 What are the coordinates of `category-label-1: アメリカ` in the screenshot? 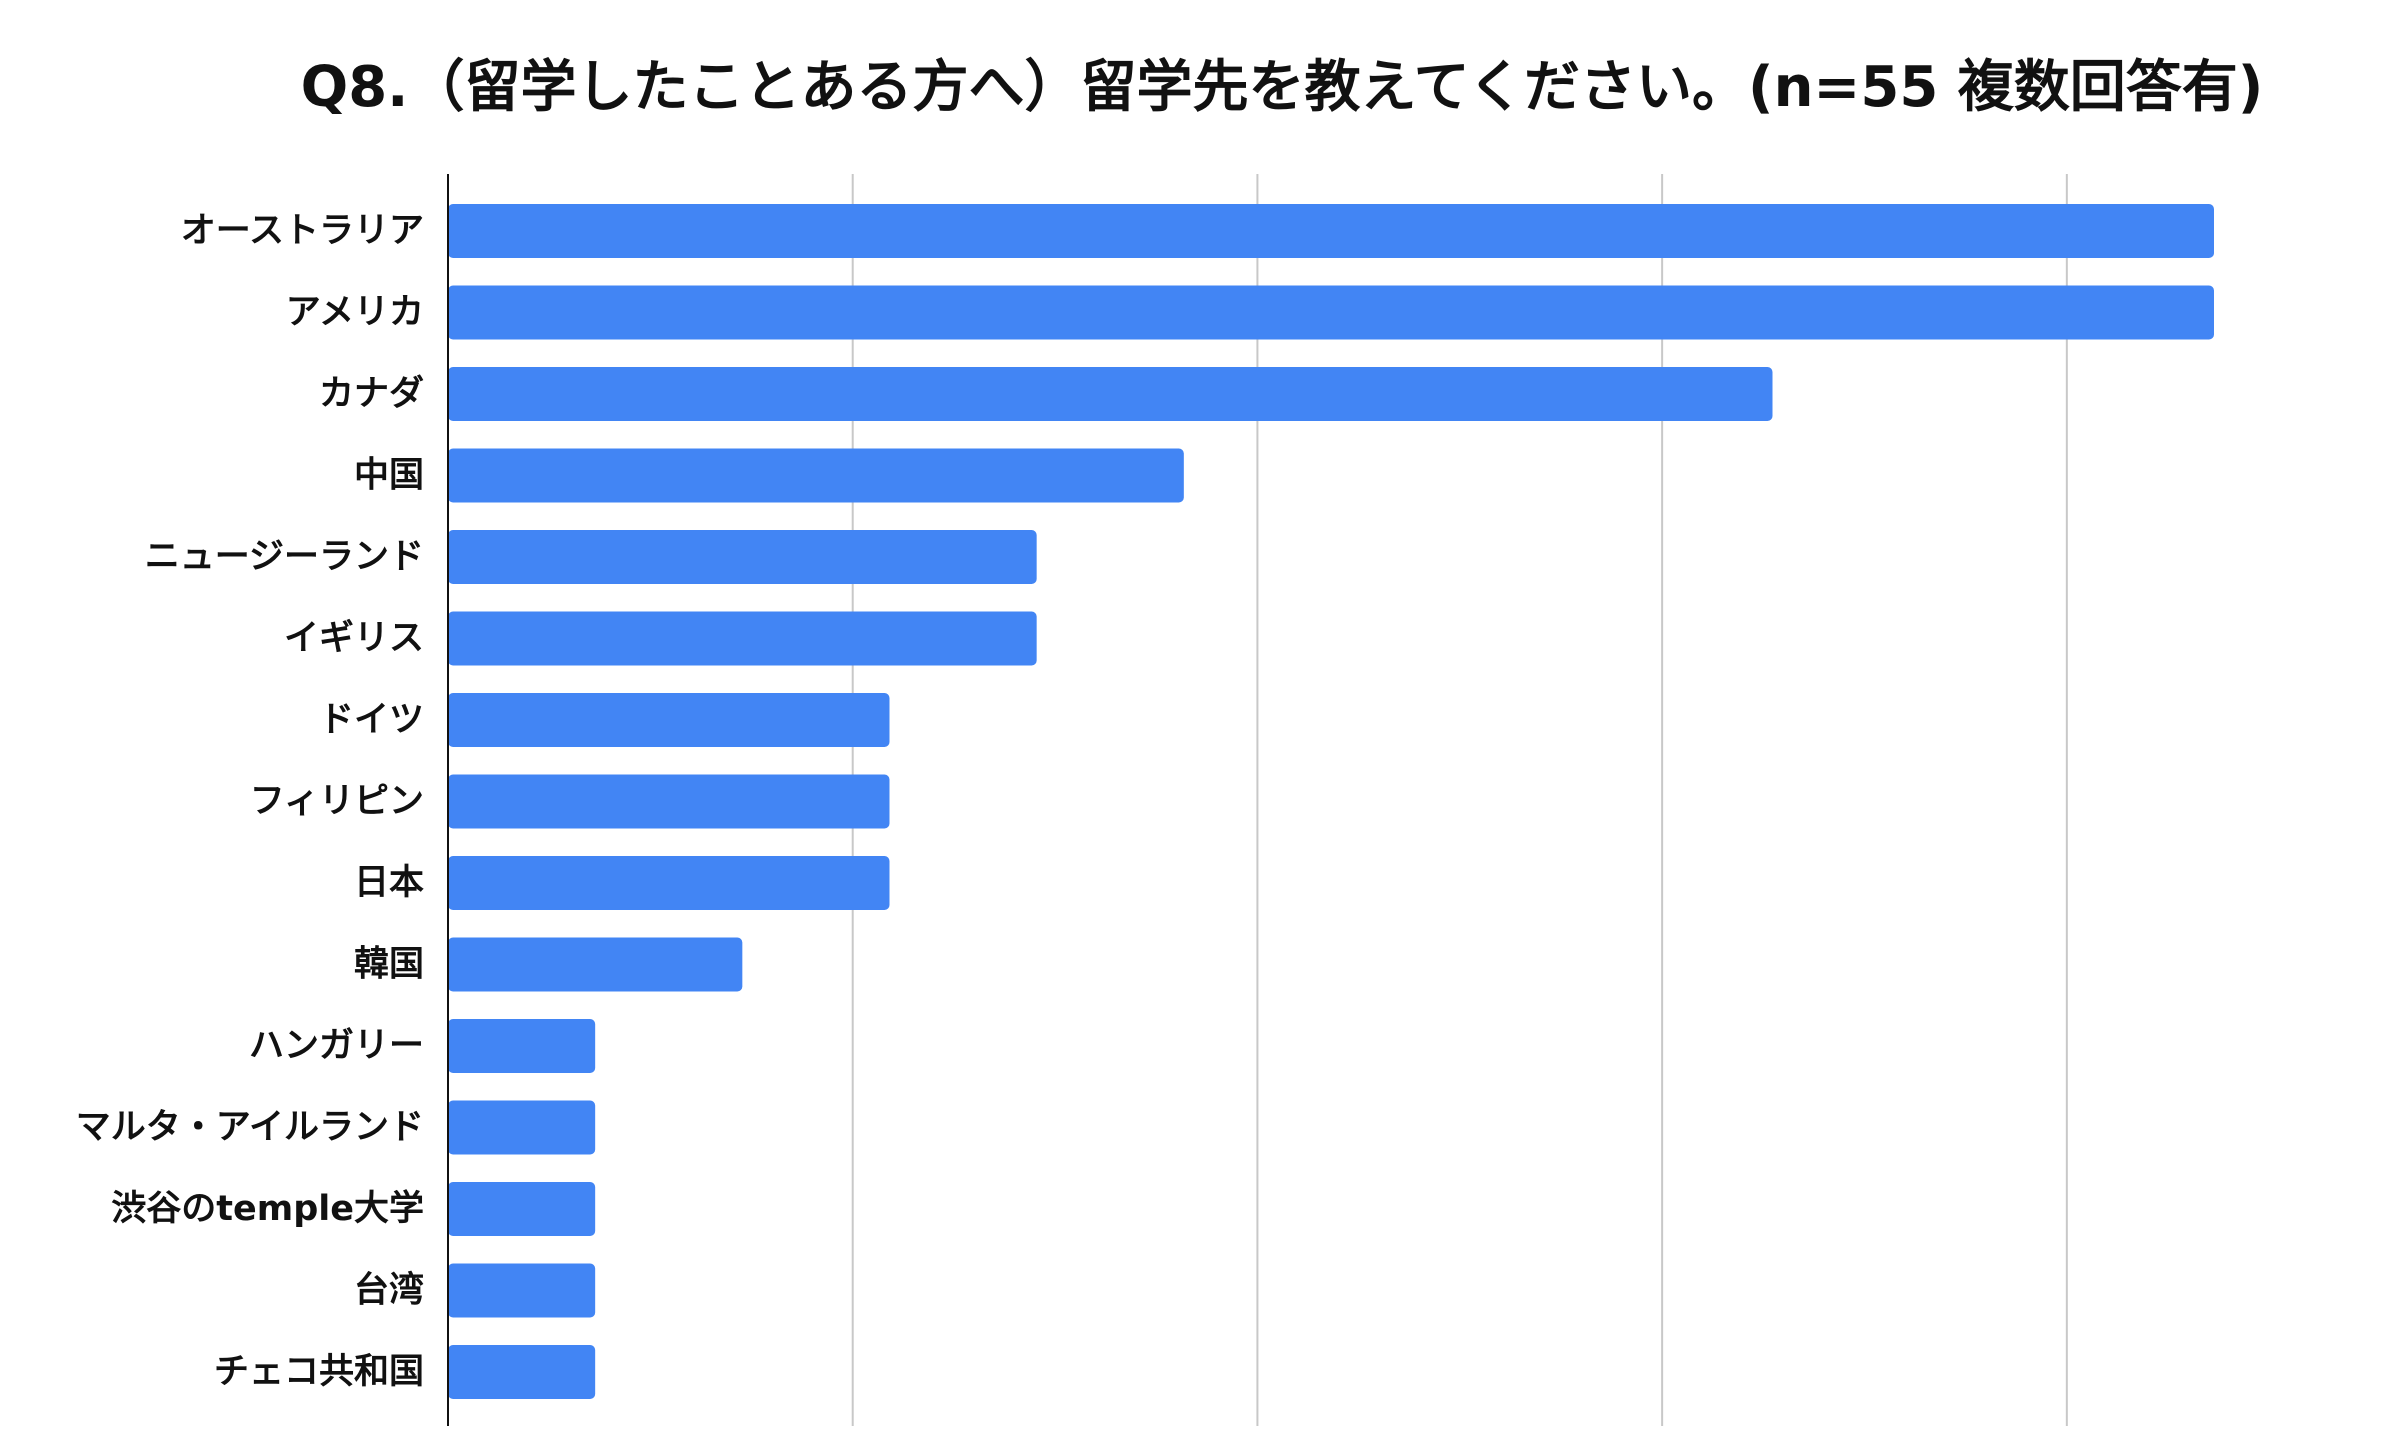 It's located at (355, 313).